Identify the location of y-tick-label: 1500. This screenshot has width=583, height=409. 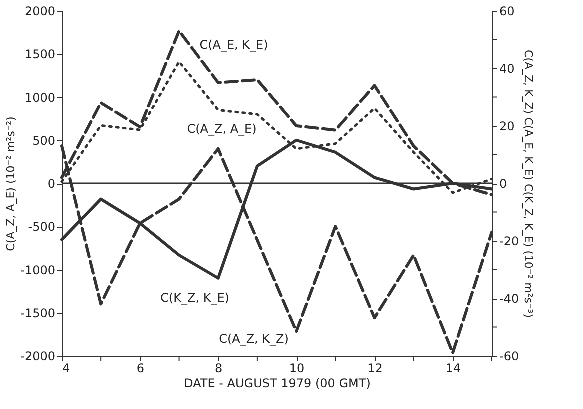
(40, 55).